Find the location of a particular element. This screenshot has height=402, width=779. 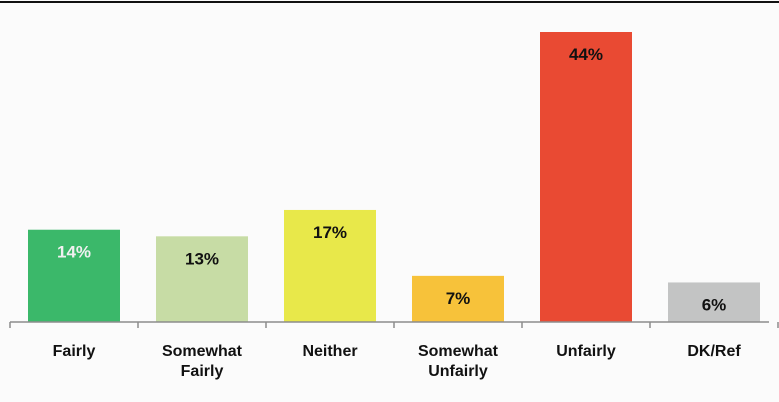

bar-neither is located at coordinates (330, 265).